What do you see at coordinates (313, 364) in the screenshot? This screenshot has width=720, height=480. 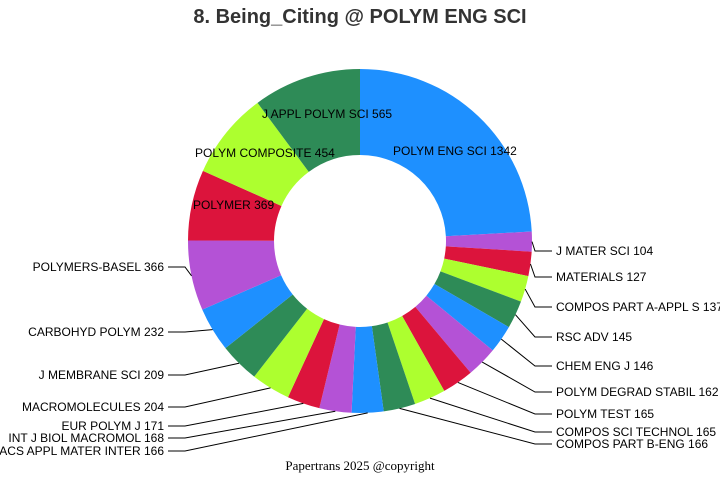 I see `slice-eur-polym-j` at bounding box center [313, 364].